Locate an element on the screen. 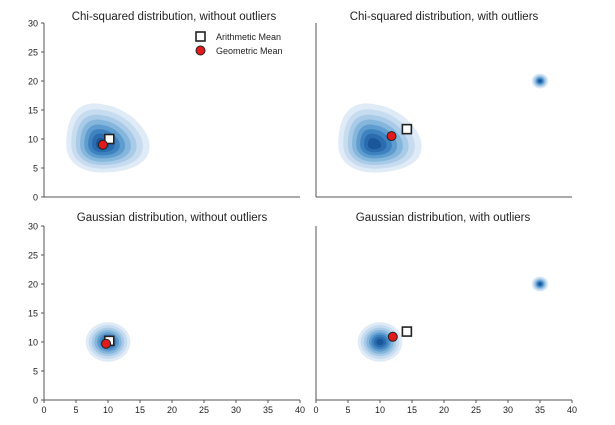  legend: Arithmetic Mean Geometric Mean is located at coordinates (239, 43).